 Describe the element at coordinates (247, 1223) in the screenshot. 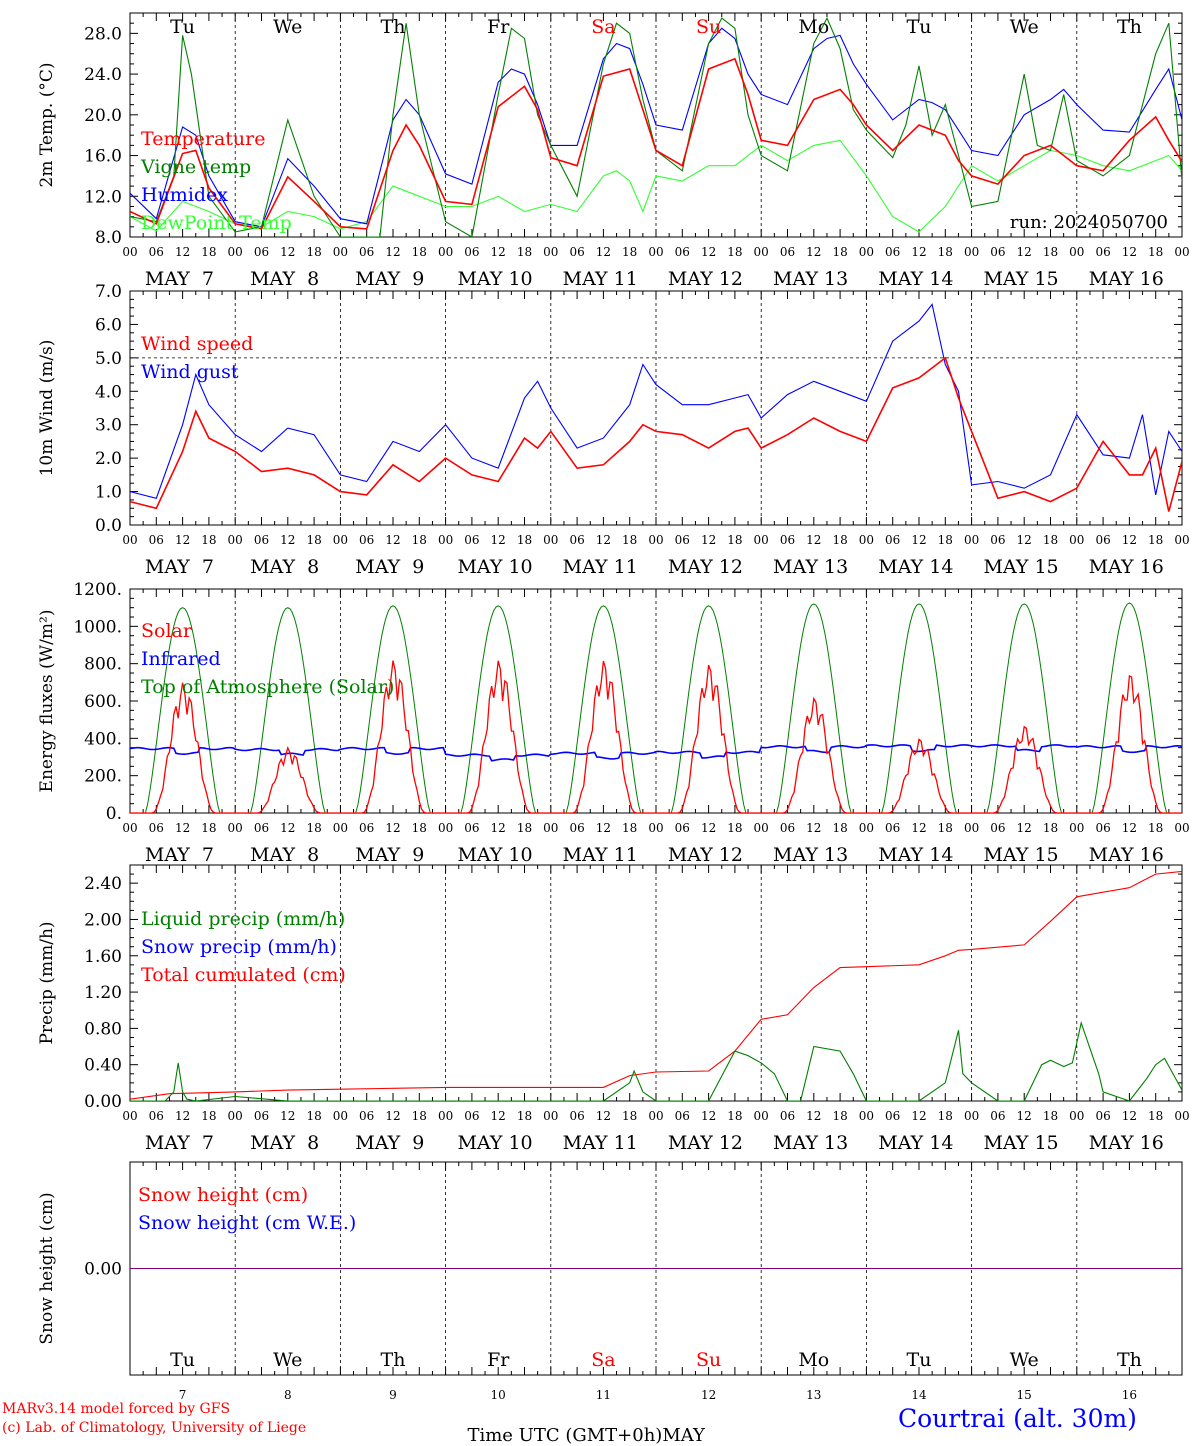

I see `legend-entry: Snow height (cm W.E.)` at that location.